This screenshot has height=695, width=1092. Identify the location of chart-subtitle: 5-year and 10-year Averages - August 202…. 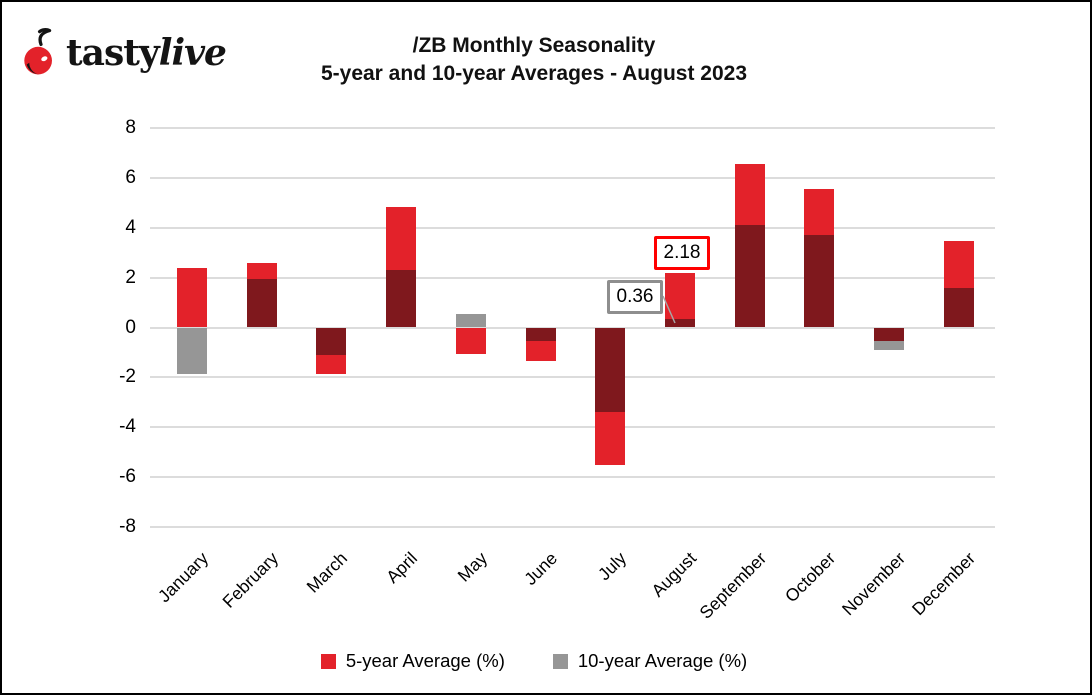
(534, 73).